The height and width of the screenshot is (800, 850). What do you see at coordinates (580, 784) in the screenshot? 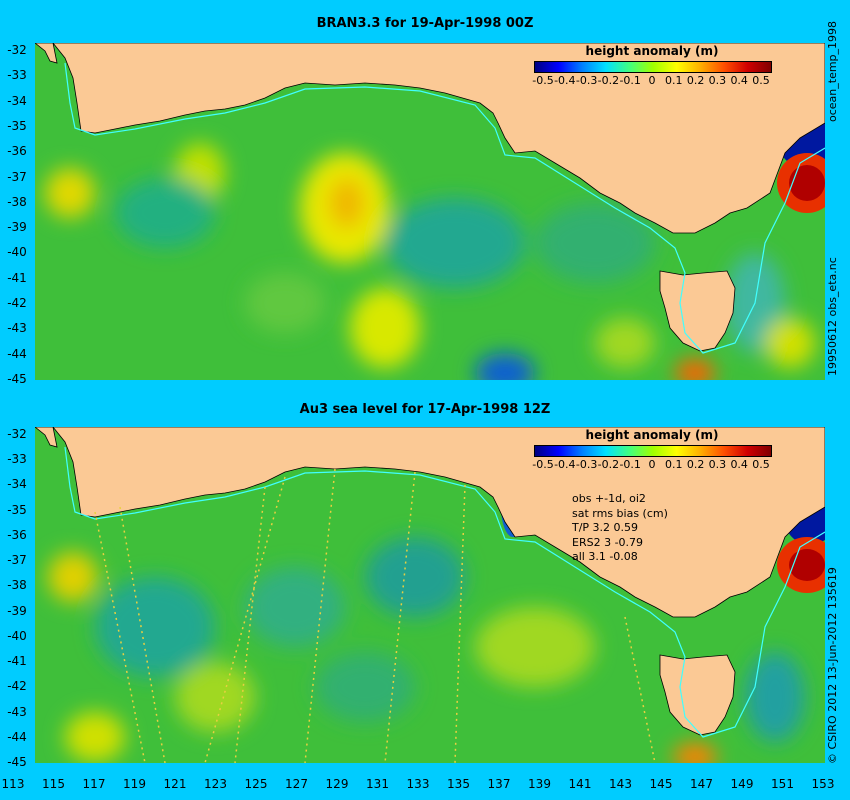
I see `x-tick-label: 141` at bounding box center [580, 784].